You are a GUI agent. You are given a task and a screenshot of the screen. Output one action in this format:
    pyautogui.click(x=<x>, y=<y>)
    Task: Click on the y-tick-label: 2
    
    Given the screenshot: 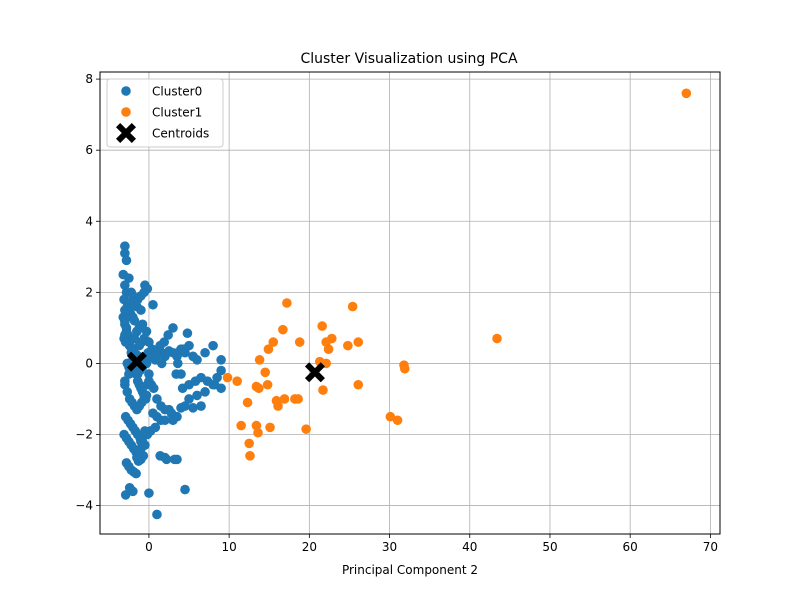 What is the action you would take?
    pyautogui.click(x=89, y=292)
    